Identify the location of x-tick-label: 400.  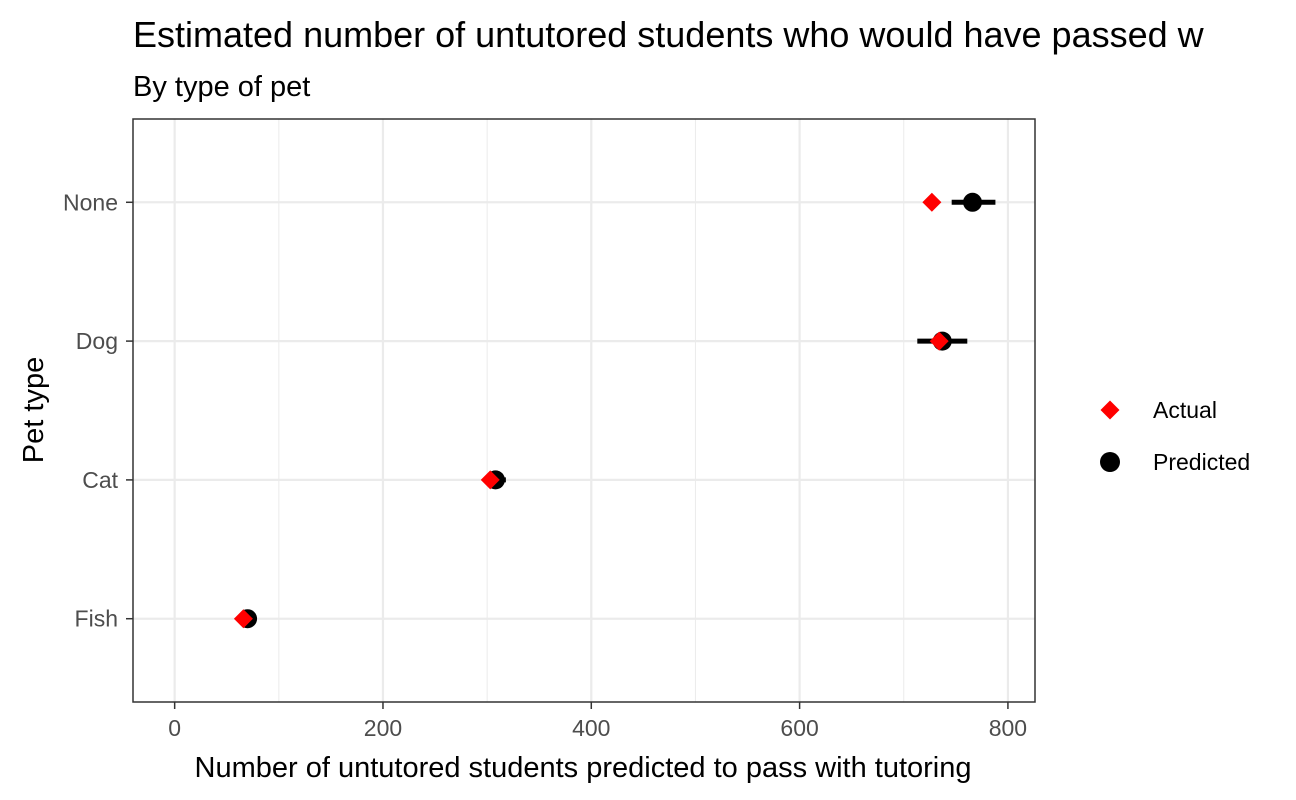
(591, 728).